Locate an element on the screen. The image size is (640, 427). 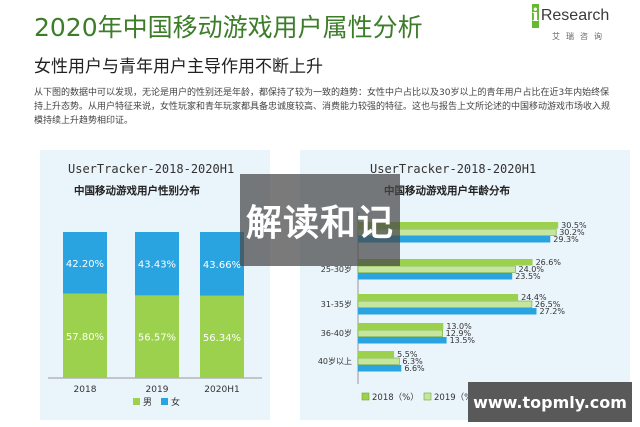
data-label: 24.4% is located at coordinates (534, 297).